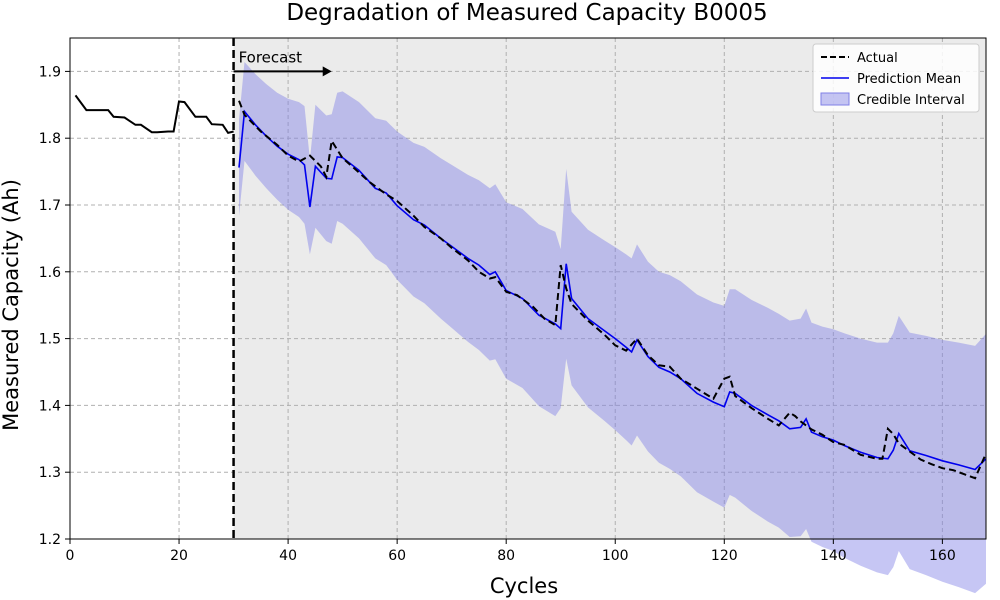 The image size is (1000, 600). What do you see at coordinates (724, 556) in the screenshot?
I see `x-tick-label: 120` at bounding box center [724, 556].